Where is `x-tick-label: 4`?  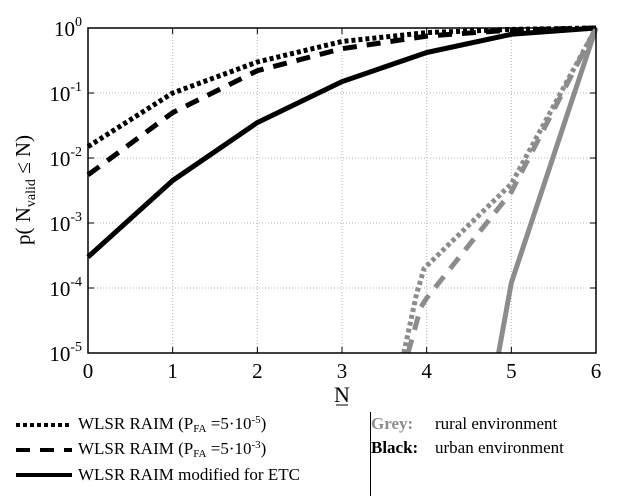 x-tick-label: 4 is located at coordinates (426, 371).